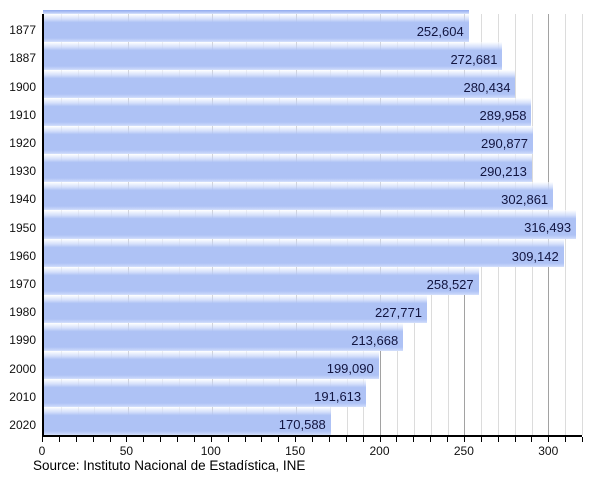  I want to click on x-axis-tick-label: 100, so click(210, 451).